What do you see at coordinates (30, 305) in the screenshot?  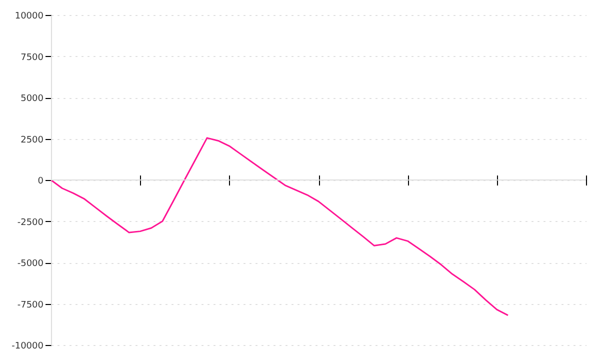 I see `y-tick-label: -7500` at bounding box center [30, 305].